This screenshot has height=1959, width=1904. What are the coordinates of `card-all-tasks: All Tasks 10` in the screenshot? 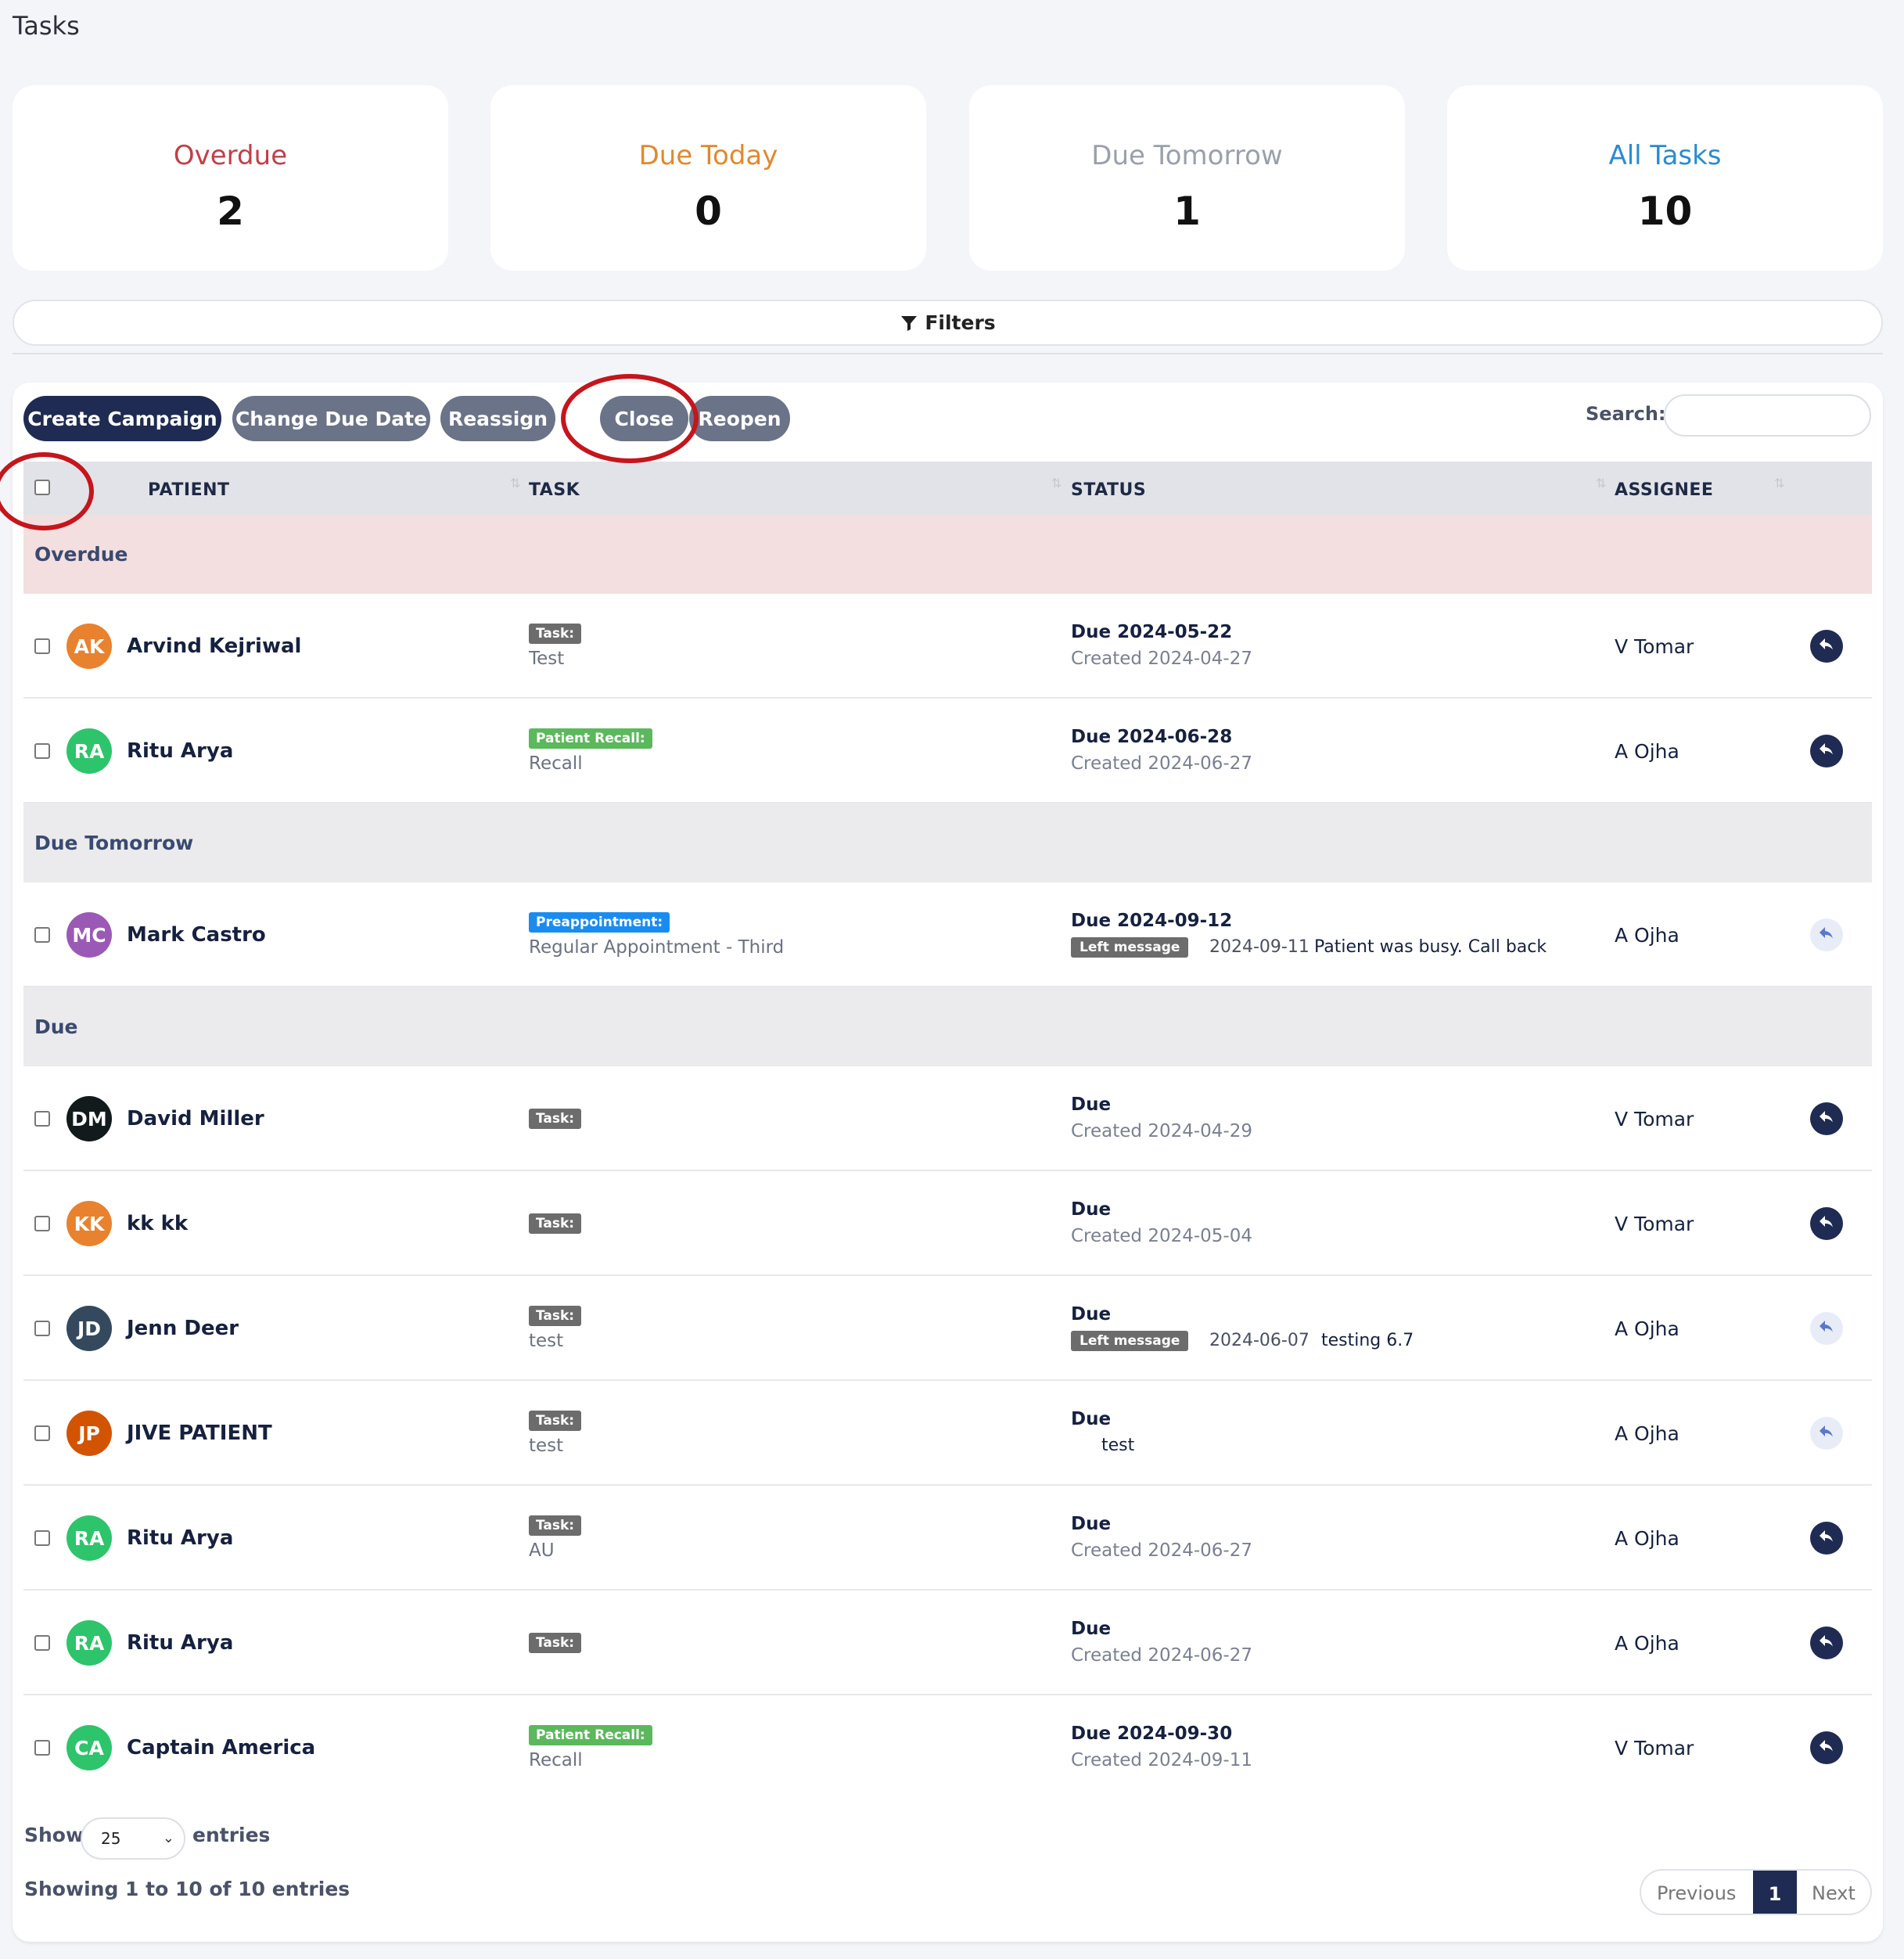 It's located at (1665, 178).